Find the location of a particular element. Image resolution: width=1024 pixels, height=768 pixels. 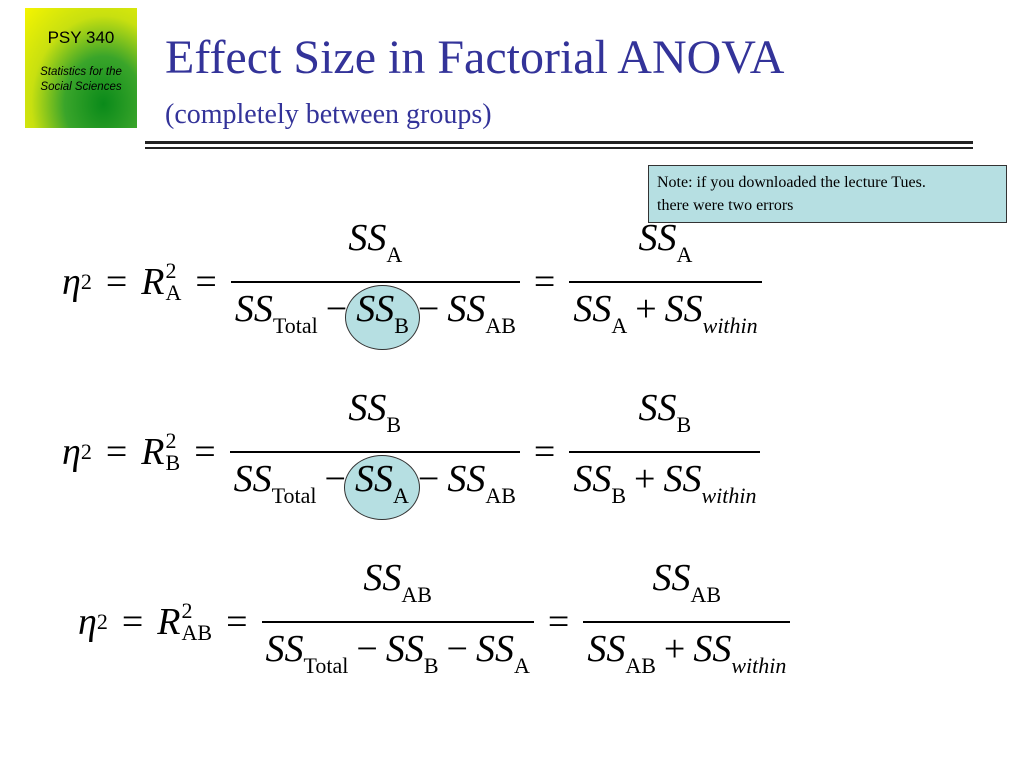

fraction: SSAB SSAB + SSwithin is located at coordinates (687, 622).